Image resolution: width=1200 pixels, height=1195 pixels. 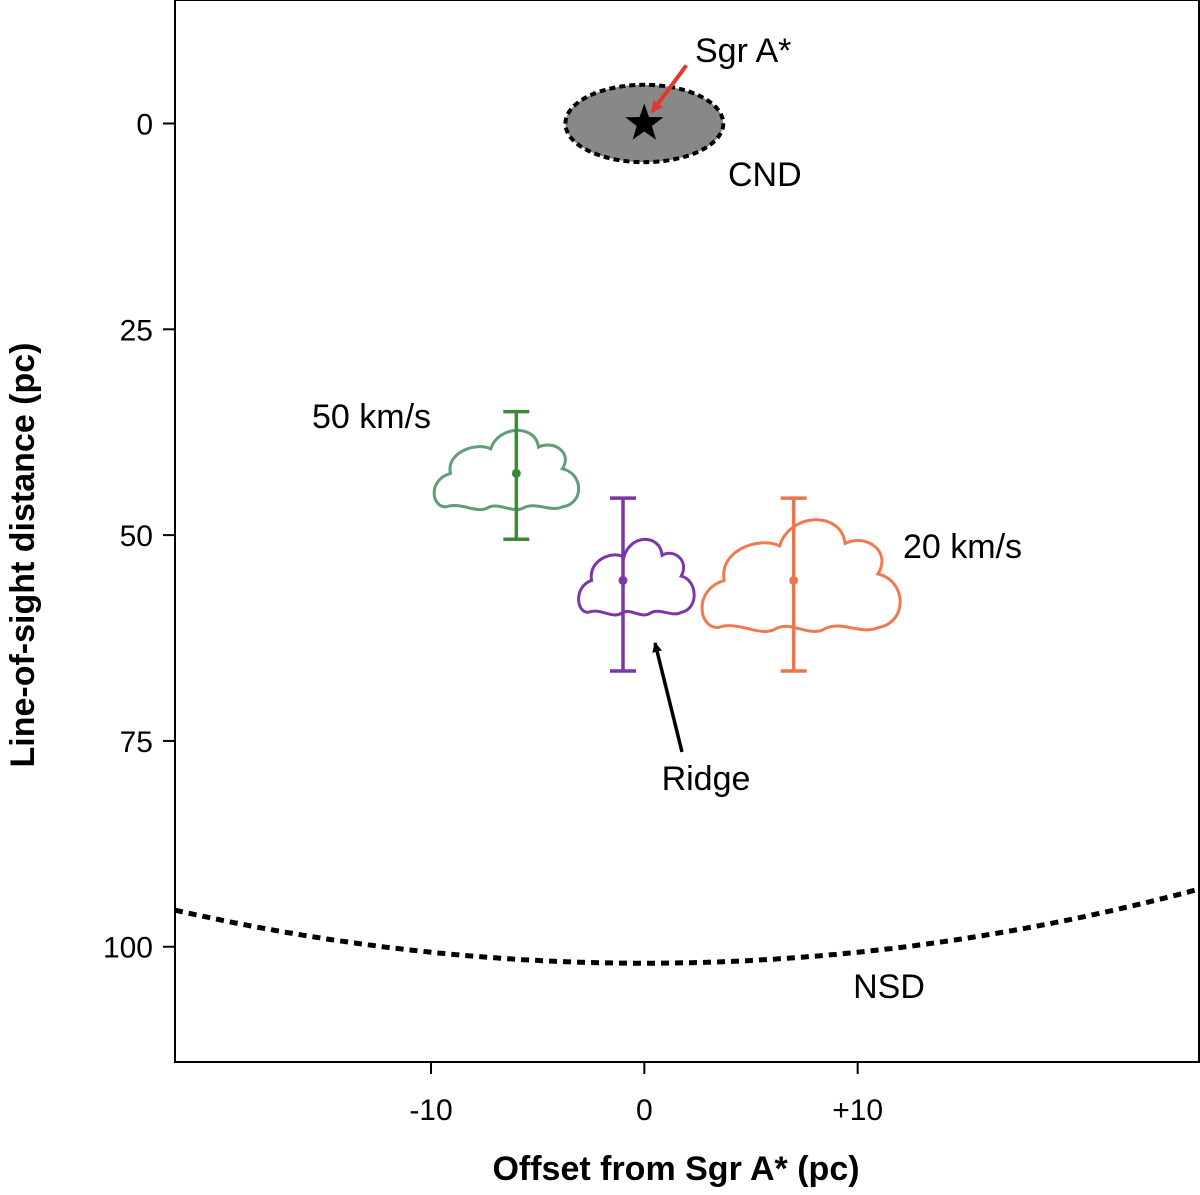 I want to click on error-bars, so click(x=655, y=581).